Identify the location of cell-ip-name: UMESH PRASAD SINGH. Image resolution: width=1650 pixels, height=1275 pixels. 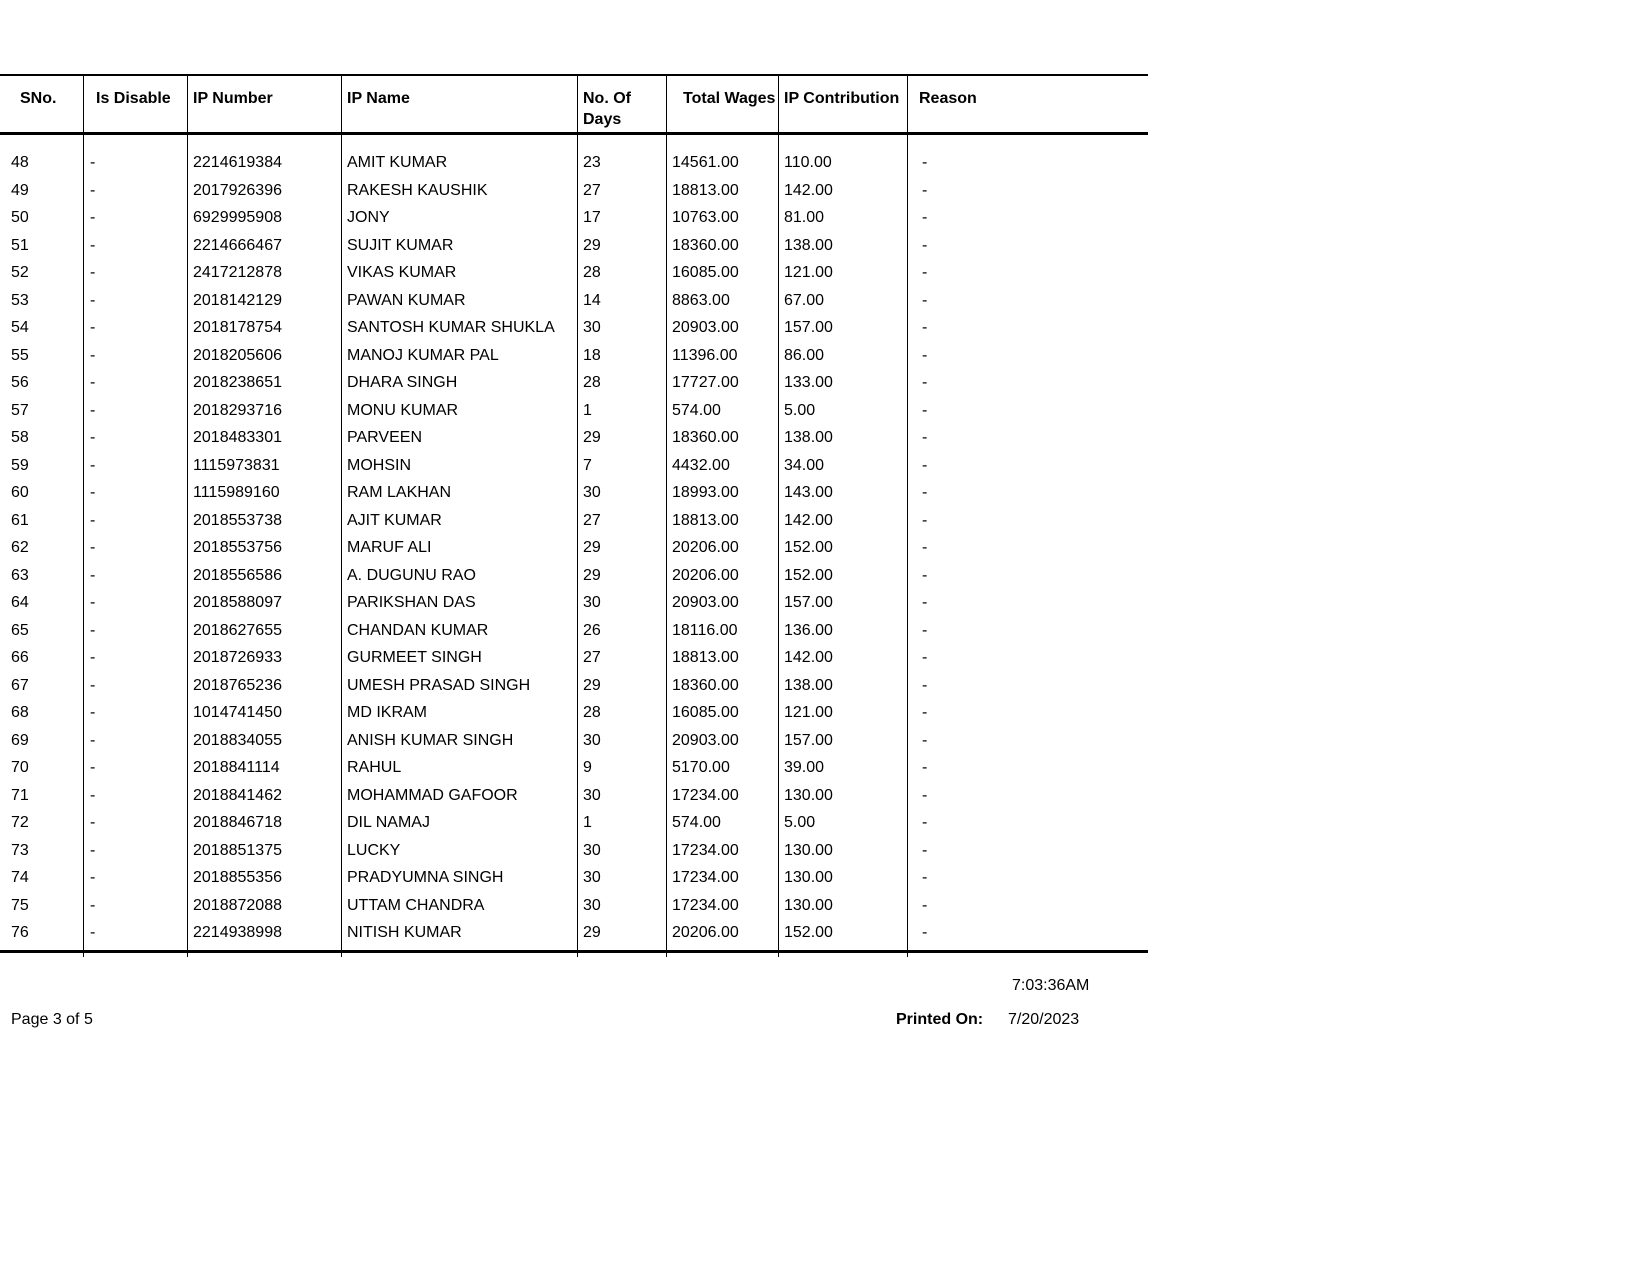
(459, 688).